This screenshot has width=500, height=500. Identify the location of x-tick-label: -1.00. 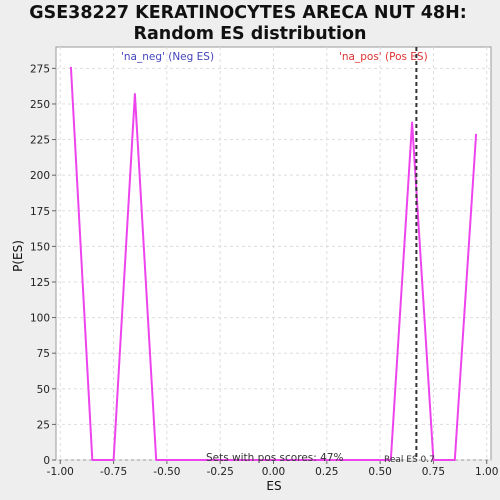
(60, 472).